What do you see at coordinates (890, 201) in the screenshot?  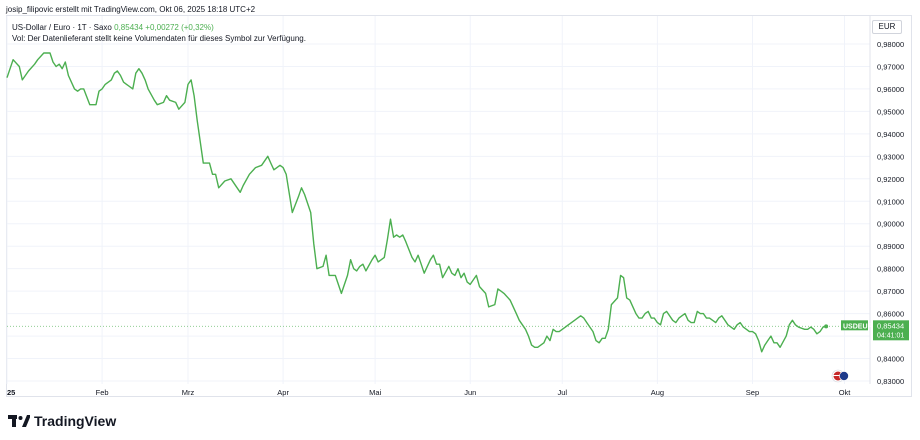 I see `y-tick-label: 0,91000` at bounding box center [890, 201].